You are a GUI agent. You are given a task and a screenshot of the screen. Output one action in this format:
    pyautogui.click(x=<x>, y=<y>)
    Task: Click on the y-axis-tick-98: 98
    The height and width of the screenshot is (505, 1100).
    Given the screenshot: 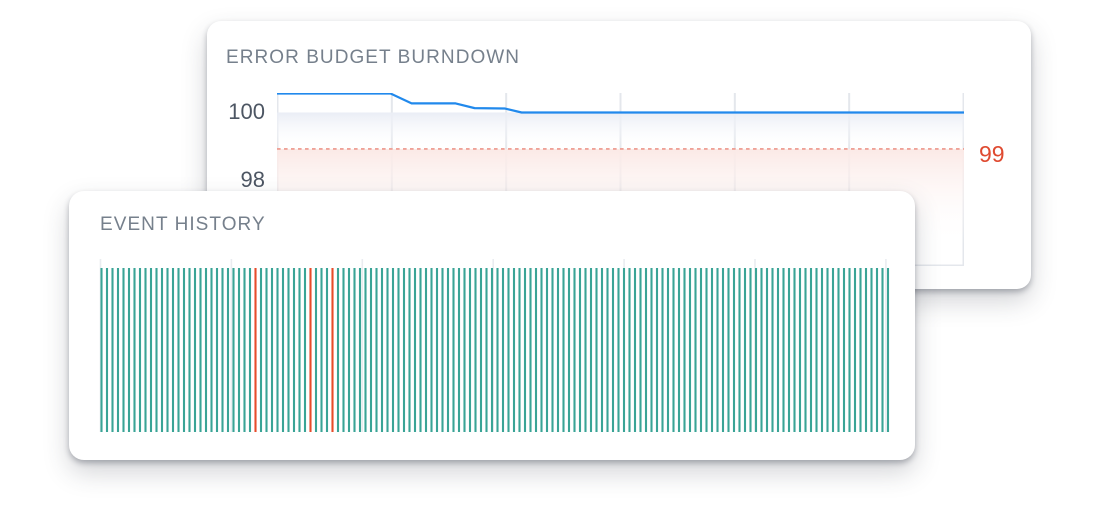 What is the action you would take?
    pyautogui.click(x=252, y=179)
    